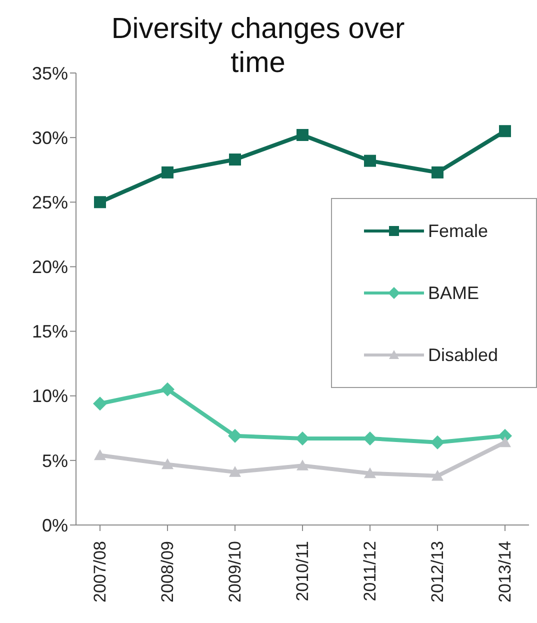 The width and height of the screenshot is (537, 623). What do you see at coordinates (370, 571) in the screenshot?
I see `x-tick-label: 2011/12` at bounding box center [370, 571].